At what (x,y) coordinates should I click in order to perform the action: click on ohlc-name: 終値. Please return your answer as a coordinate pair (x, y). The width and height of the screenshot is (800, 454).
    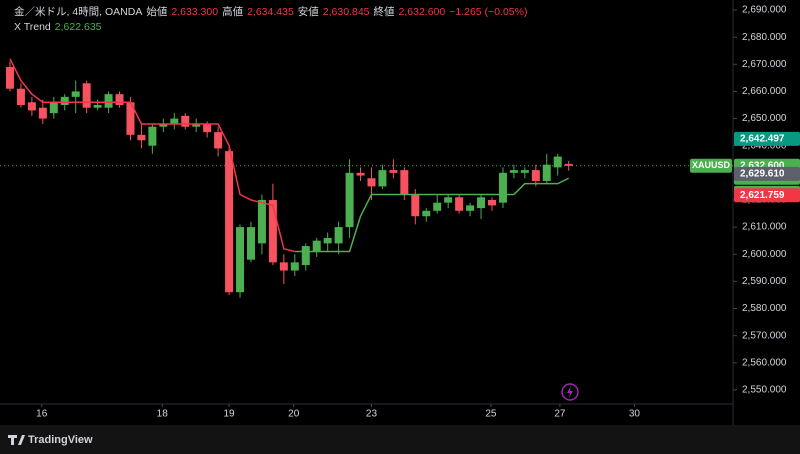
    Looking at the image, I should click on (384, 11).